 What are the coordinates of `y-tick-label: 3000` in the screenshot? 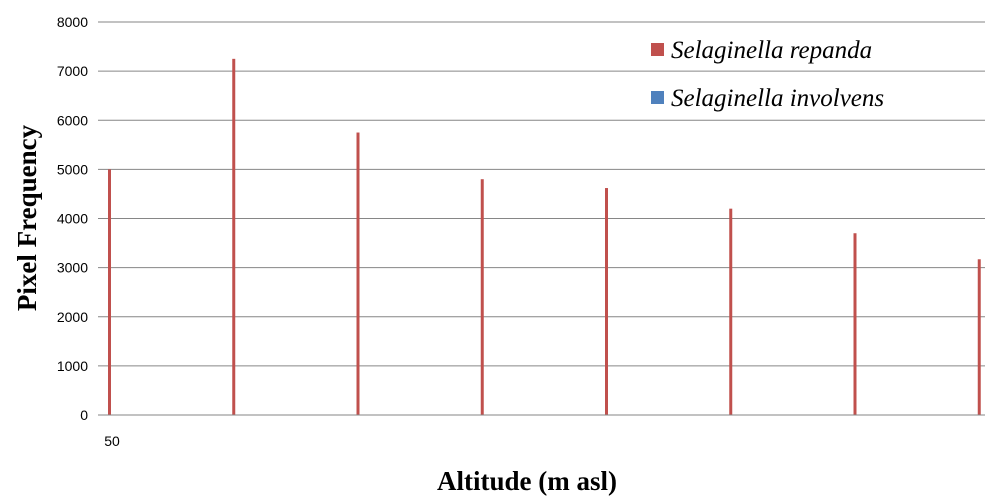 It's located at (72, 268).